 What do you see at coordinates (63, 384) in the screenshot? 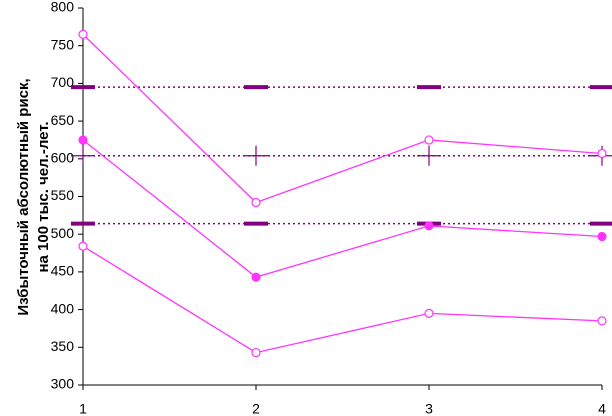
I see `y-tick-label: 300` at bounding box center [63, 384].